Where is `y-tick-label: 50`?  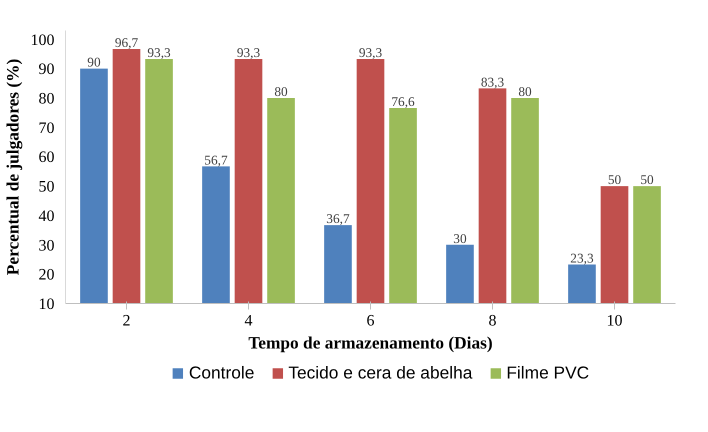
y-tick-label: 50 is located at coordinates (46, 187).